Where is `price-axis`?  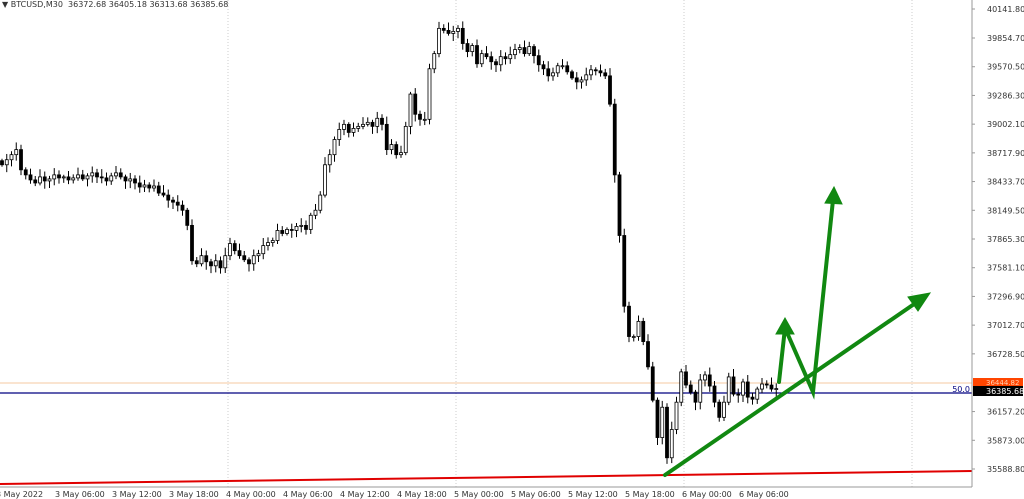 price-axis is located at coordinates (998, 243).